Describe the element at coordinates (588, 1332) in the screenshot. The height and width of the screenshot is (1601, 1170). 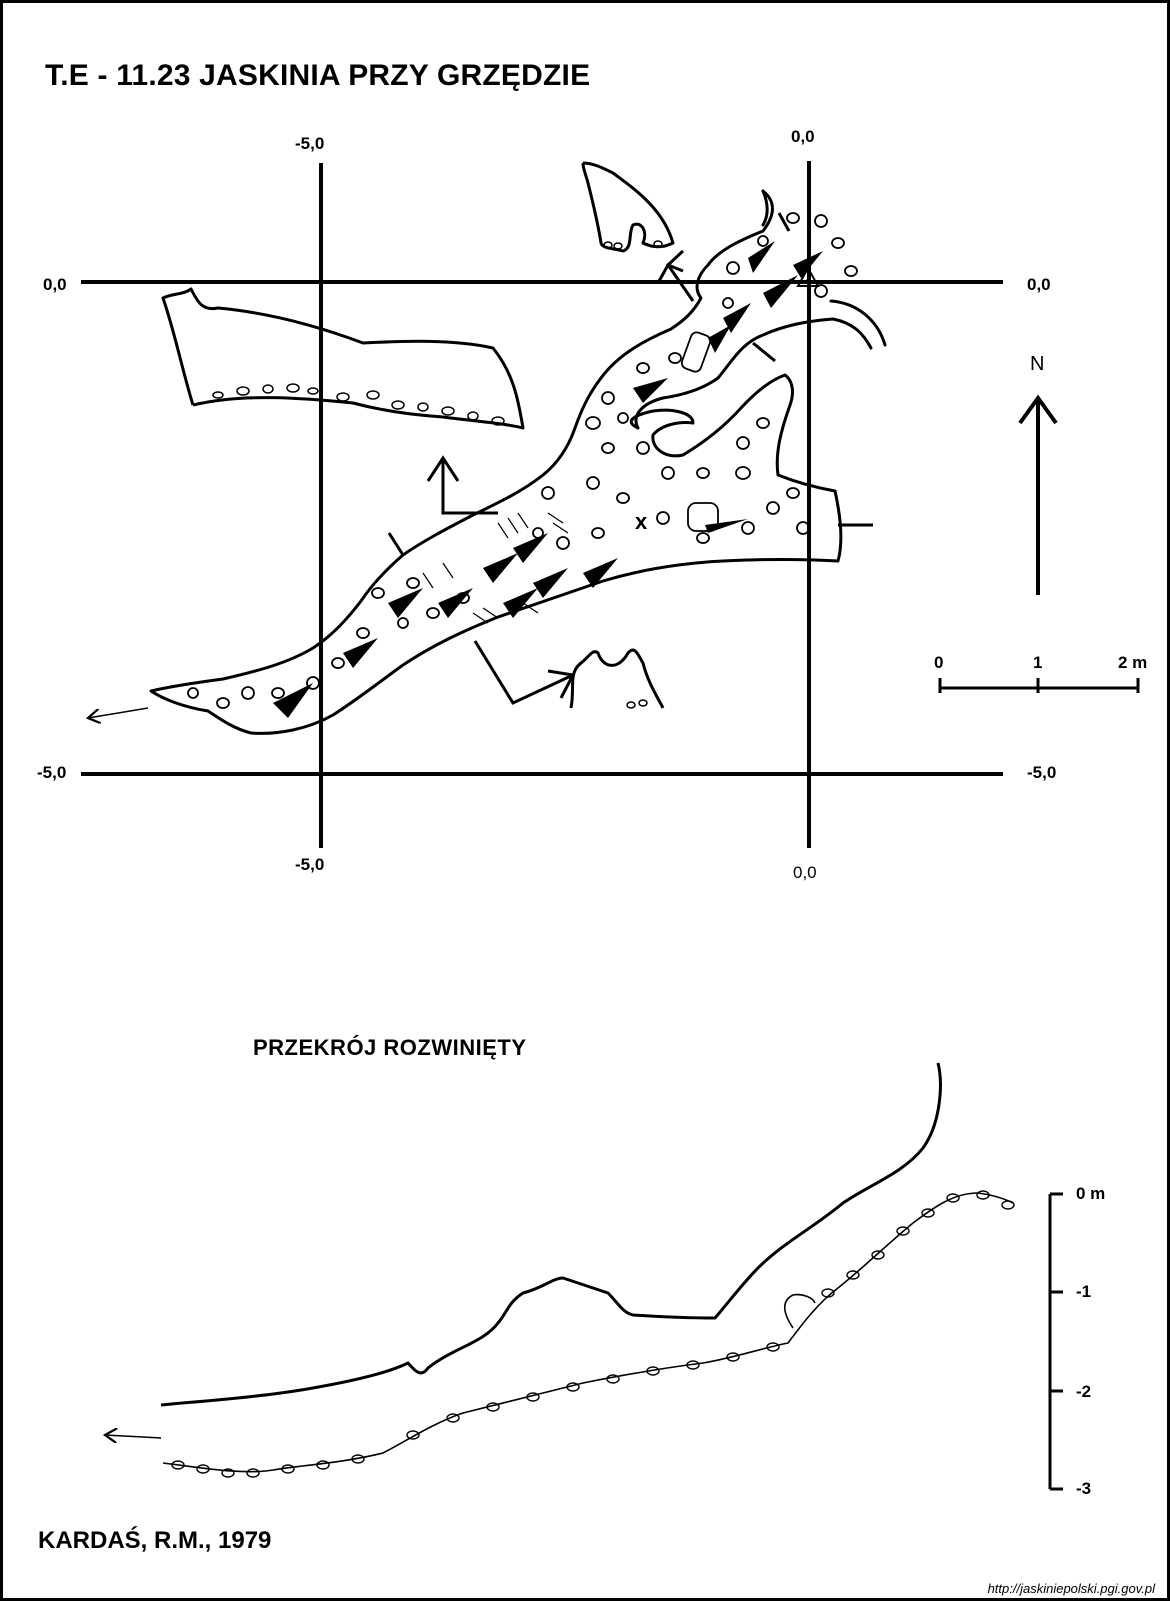
I see `developed-section-floor` at that location.